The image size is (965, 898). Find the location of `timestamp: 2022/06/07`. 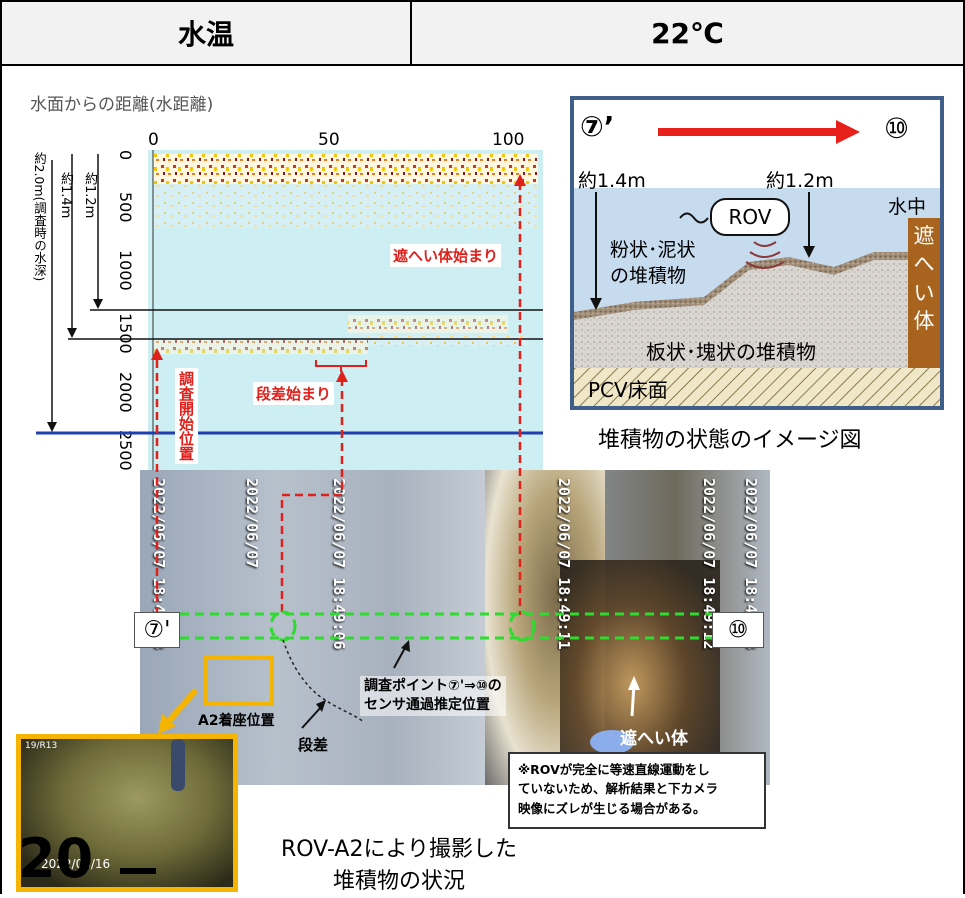

timestamp: 2022/06/07 is located at coordinates (252, 523).